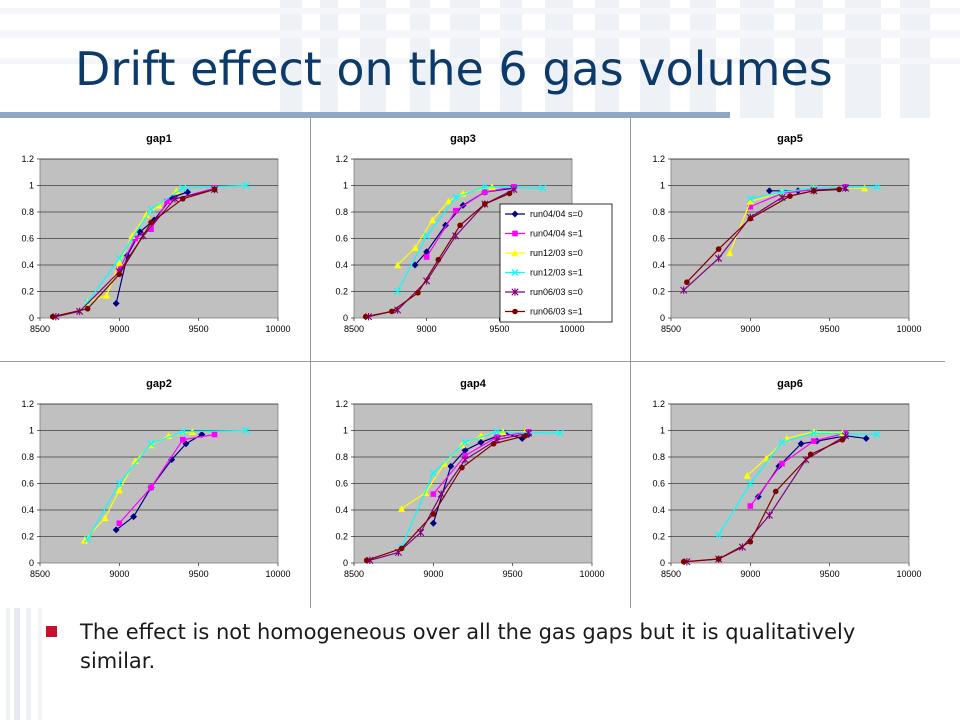 The image size is (960, 720). I want to click on chart-title: gap1, so click(159, 139).